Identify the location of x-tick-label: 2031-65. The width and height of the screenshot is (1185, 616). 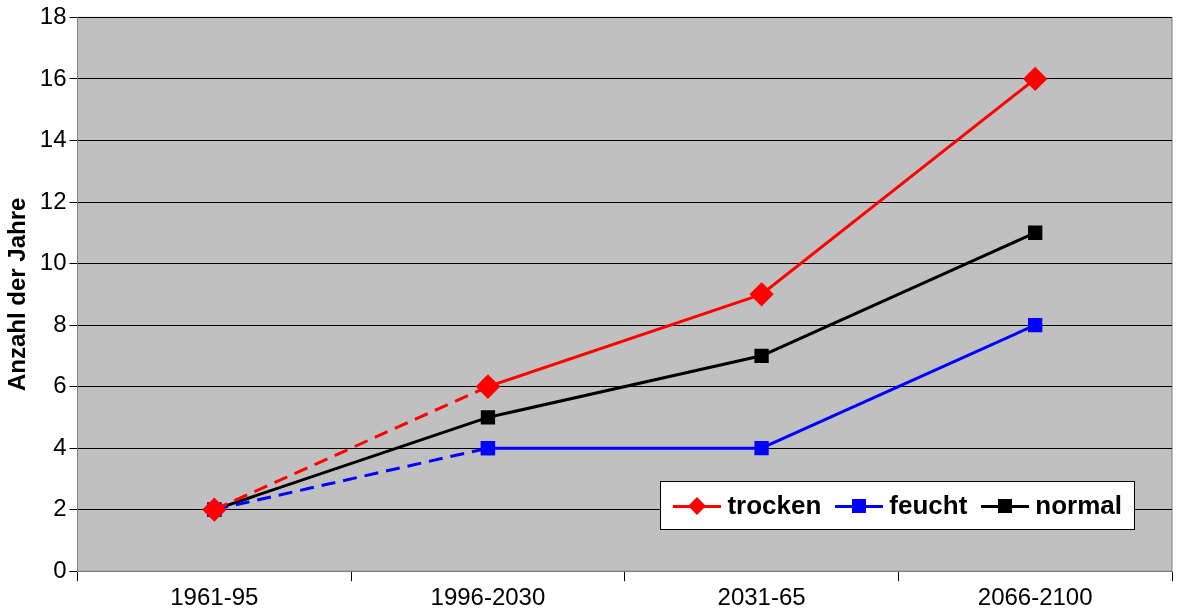
(761, 597).